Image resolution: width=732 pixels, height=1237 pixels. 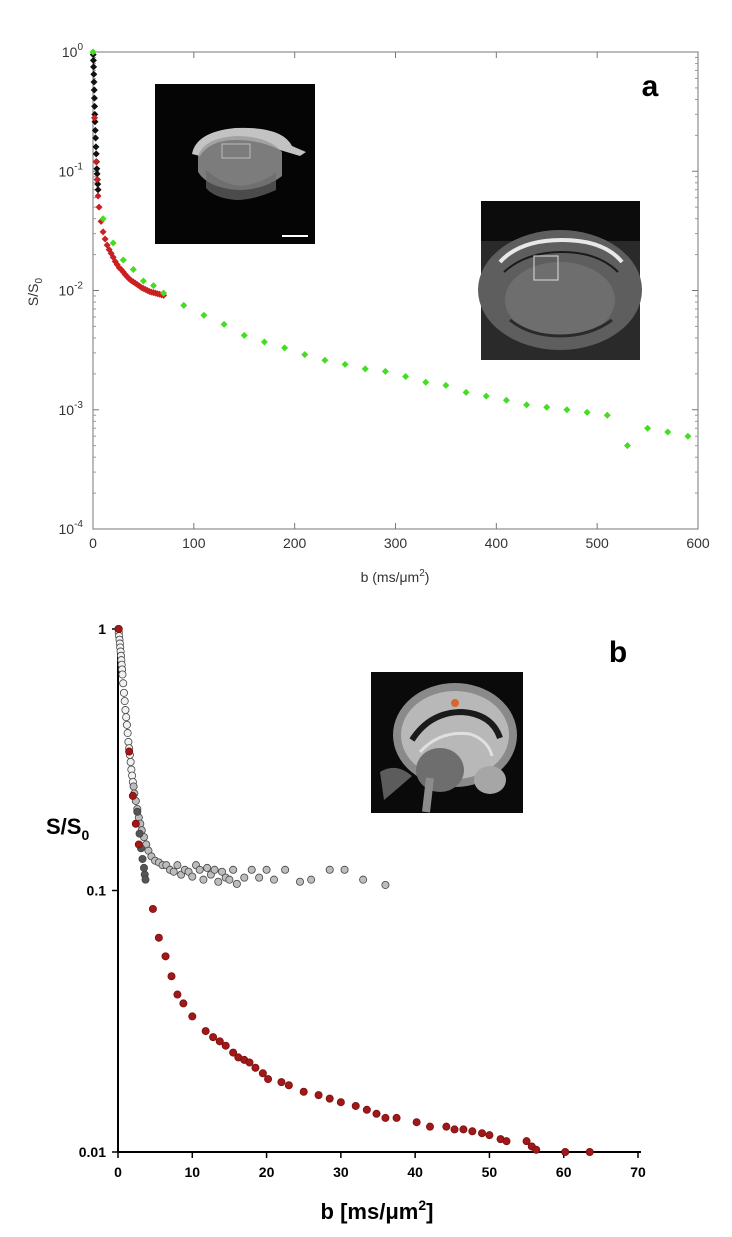 I want to click on inset-image-mr-top, so click(x=235, y=164).